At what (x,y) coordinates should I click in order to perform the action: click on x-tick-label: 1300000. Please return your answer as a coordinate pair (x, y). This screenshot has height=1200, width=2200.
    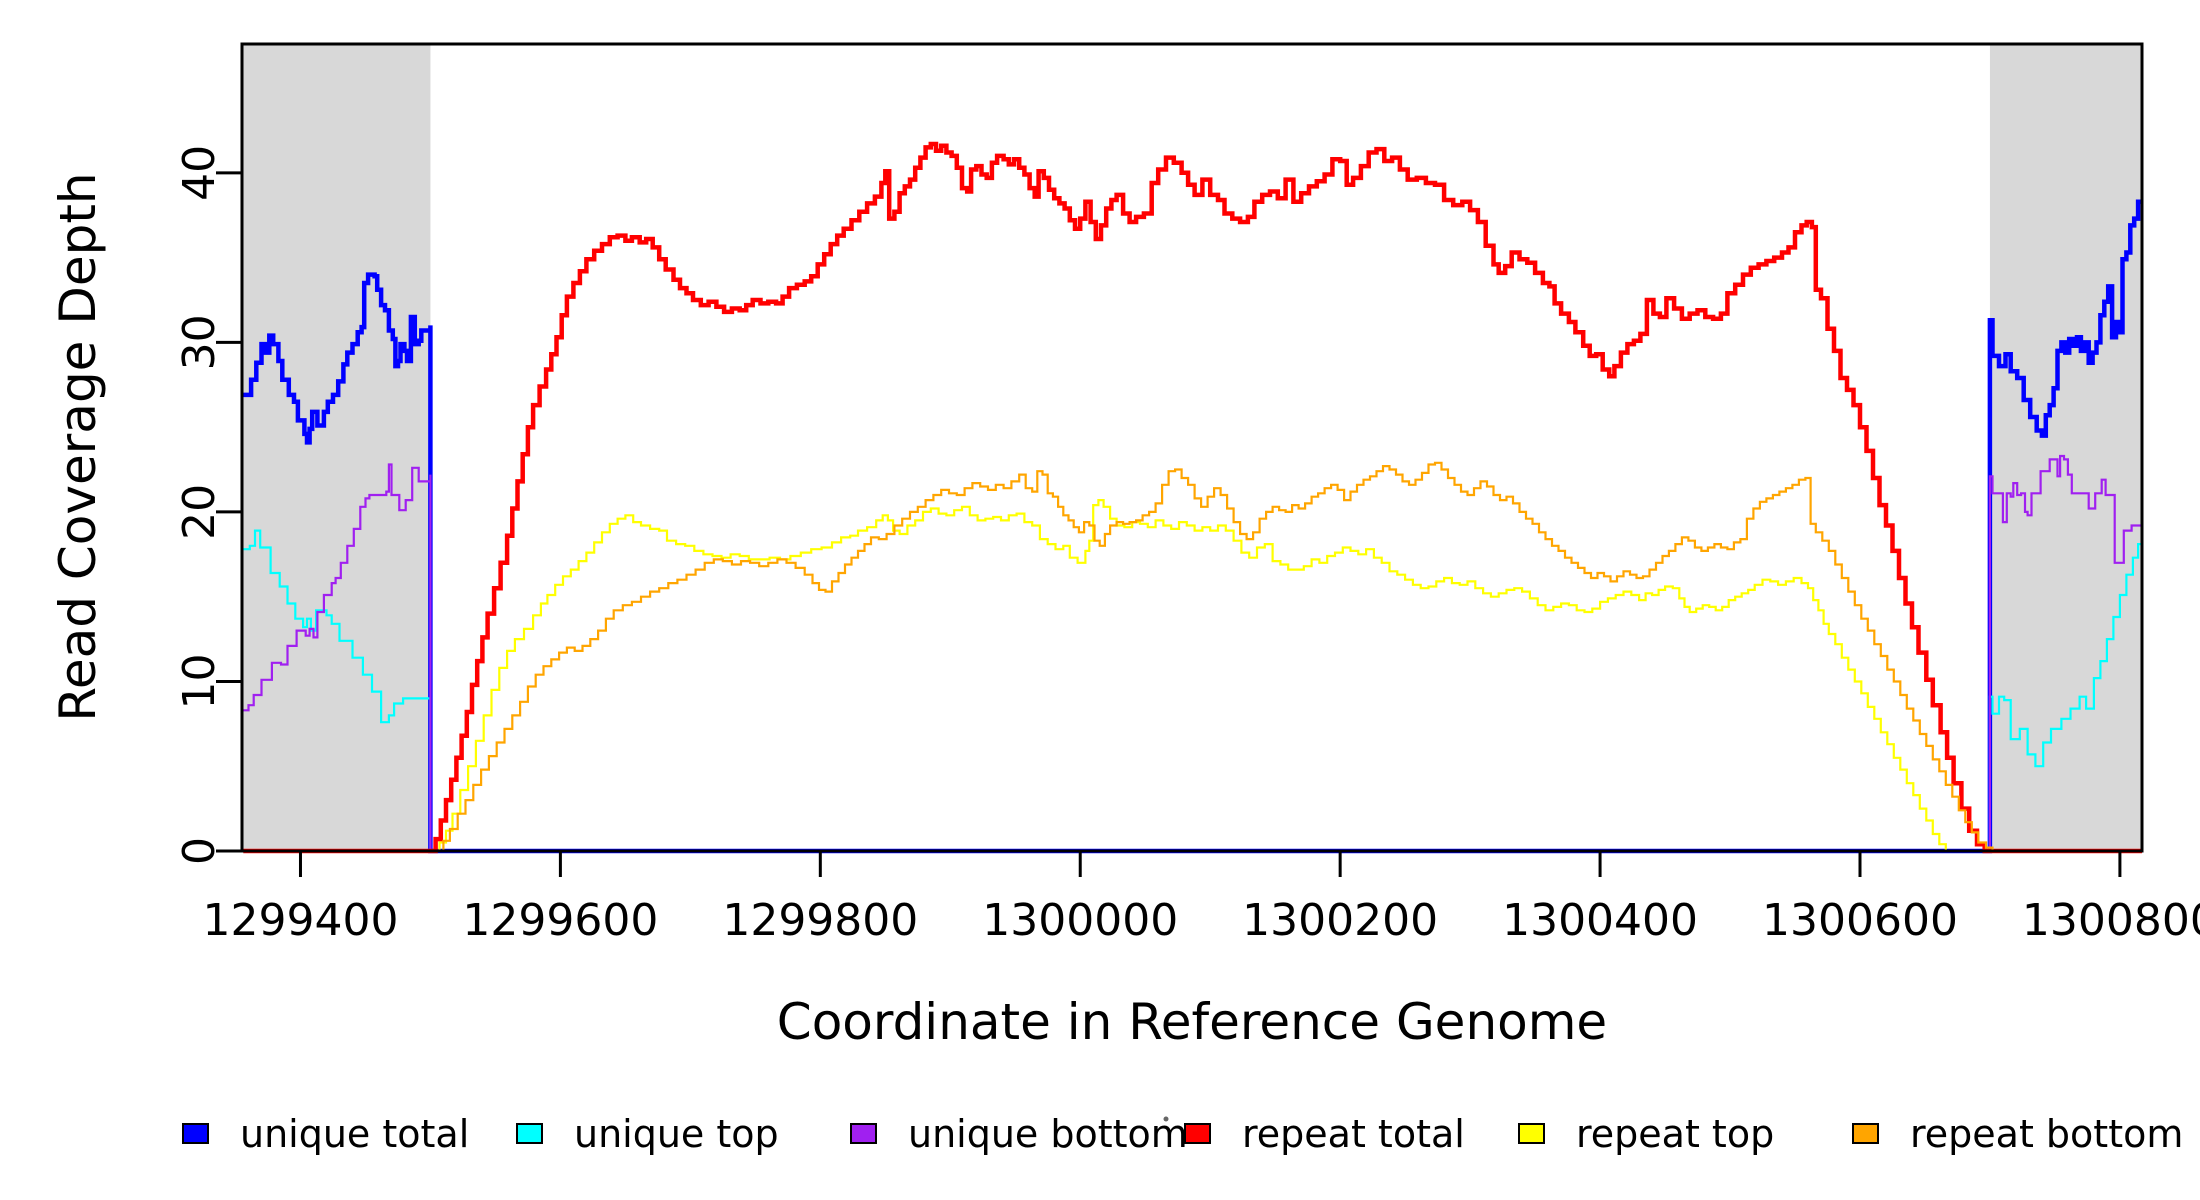
    Looking at the image, I should click on (1080, 920).